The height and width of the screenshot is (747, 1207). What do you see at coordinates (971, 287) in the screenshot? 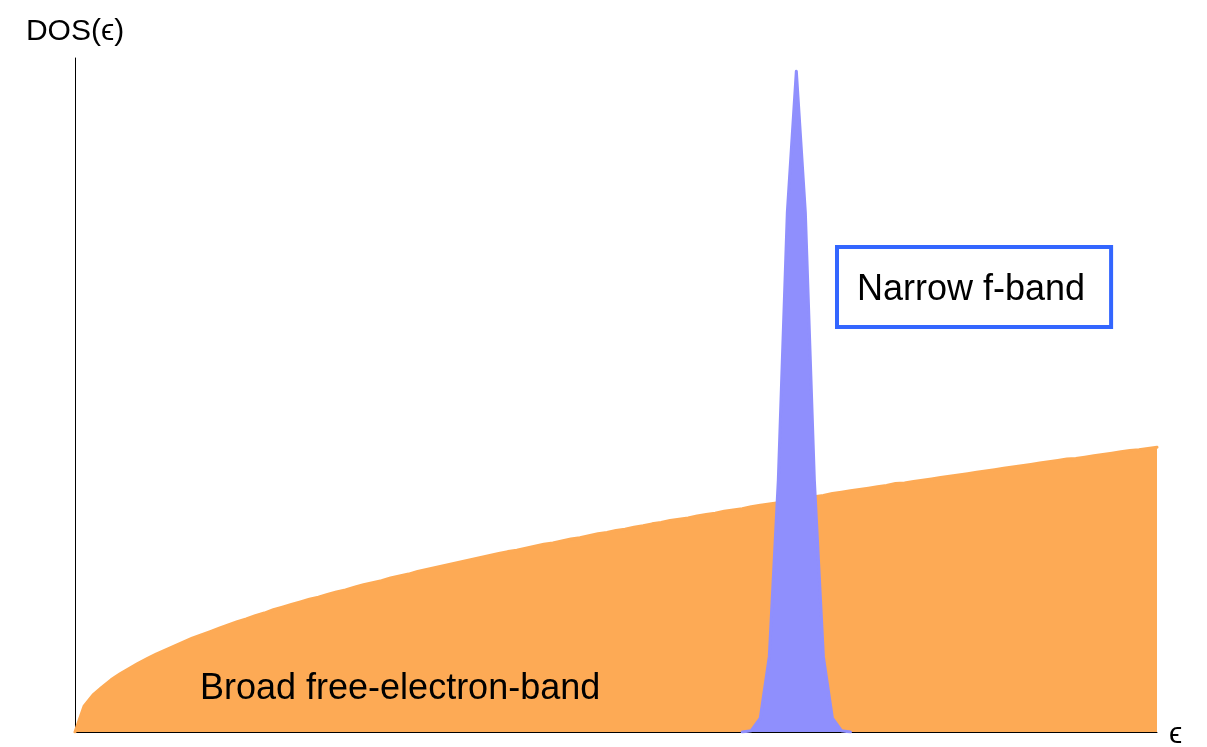
I see `series-label: Narrow f-band` at bounding box center [971, 287].